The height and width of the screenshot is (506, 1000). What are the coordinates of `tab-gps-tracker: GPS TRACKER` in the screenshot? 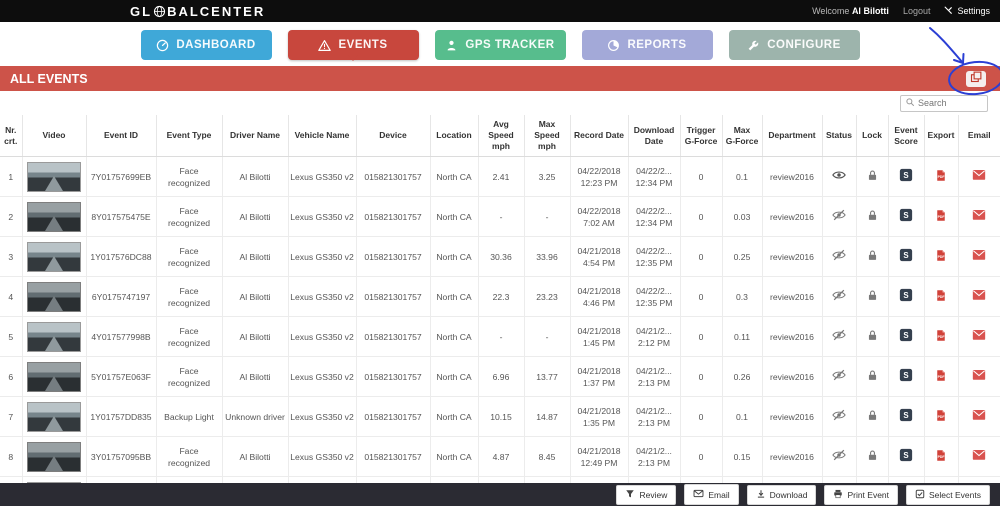 It's located at (500, 45).